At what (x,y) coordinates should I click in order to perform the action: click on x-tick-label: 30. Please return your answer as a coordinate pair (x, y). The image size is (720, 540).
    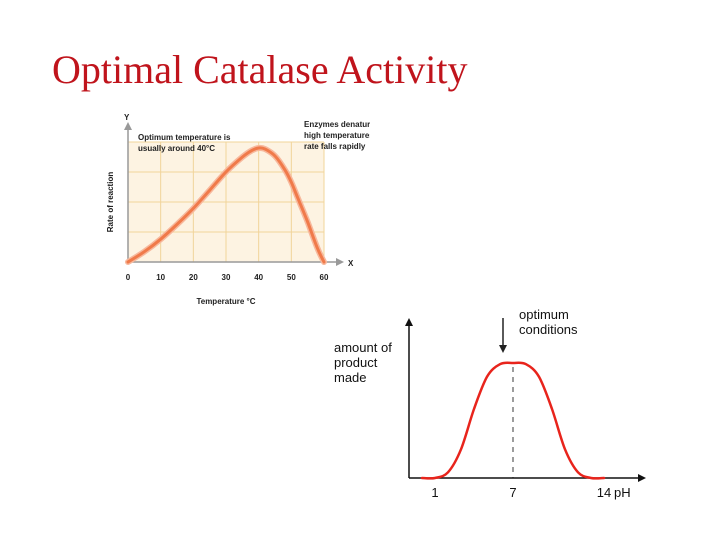
    Looking at the image, I should click on (226, 277).